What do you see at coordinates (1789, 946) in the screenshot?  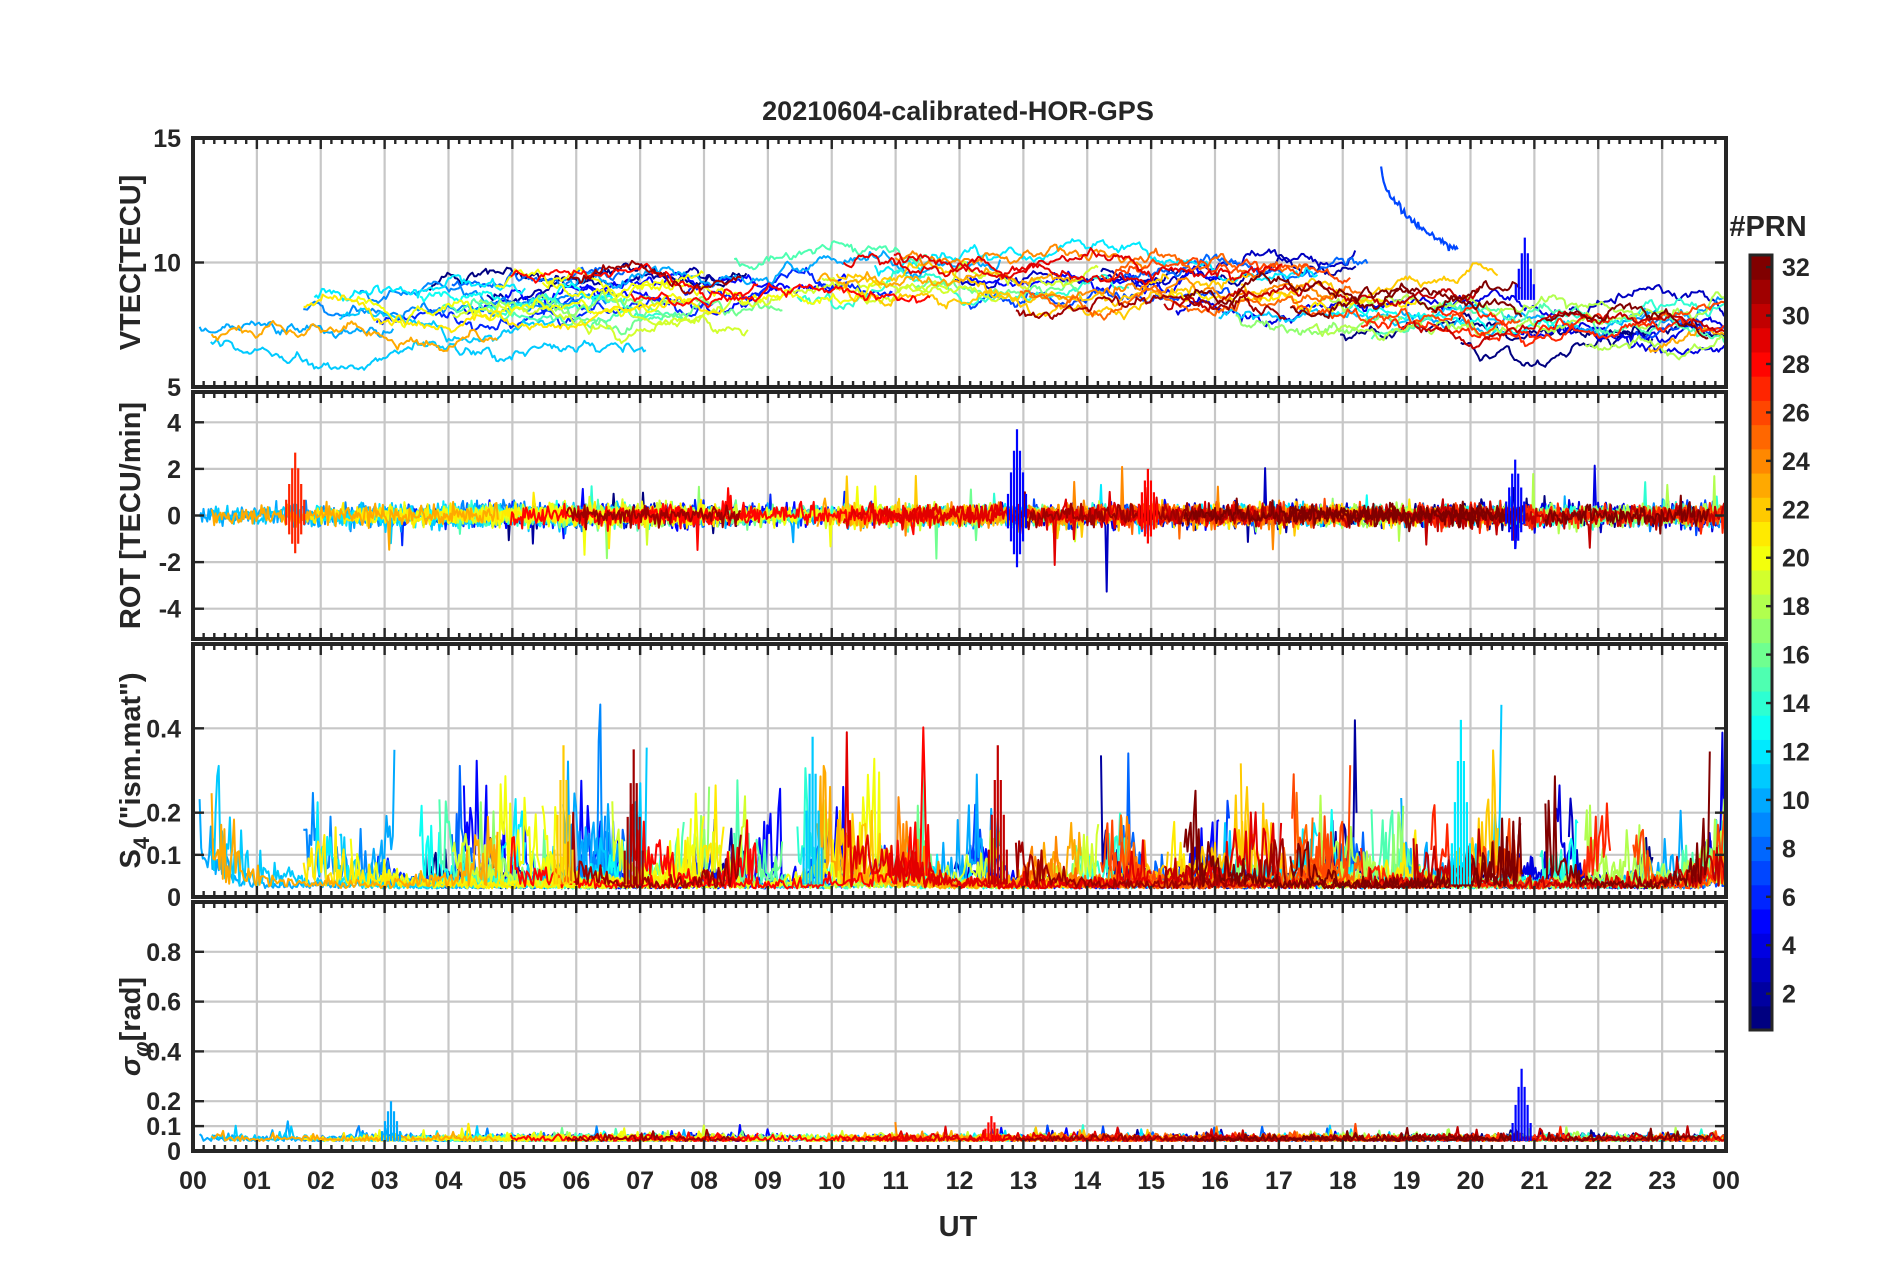 I see `colorbar-tick-label: 4` at bounding box center [1789, 946].